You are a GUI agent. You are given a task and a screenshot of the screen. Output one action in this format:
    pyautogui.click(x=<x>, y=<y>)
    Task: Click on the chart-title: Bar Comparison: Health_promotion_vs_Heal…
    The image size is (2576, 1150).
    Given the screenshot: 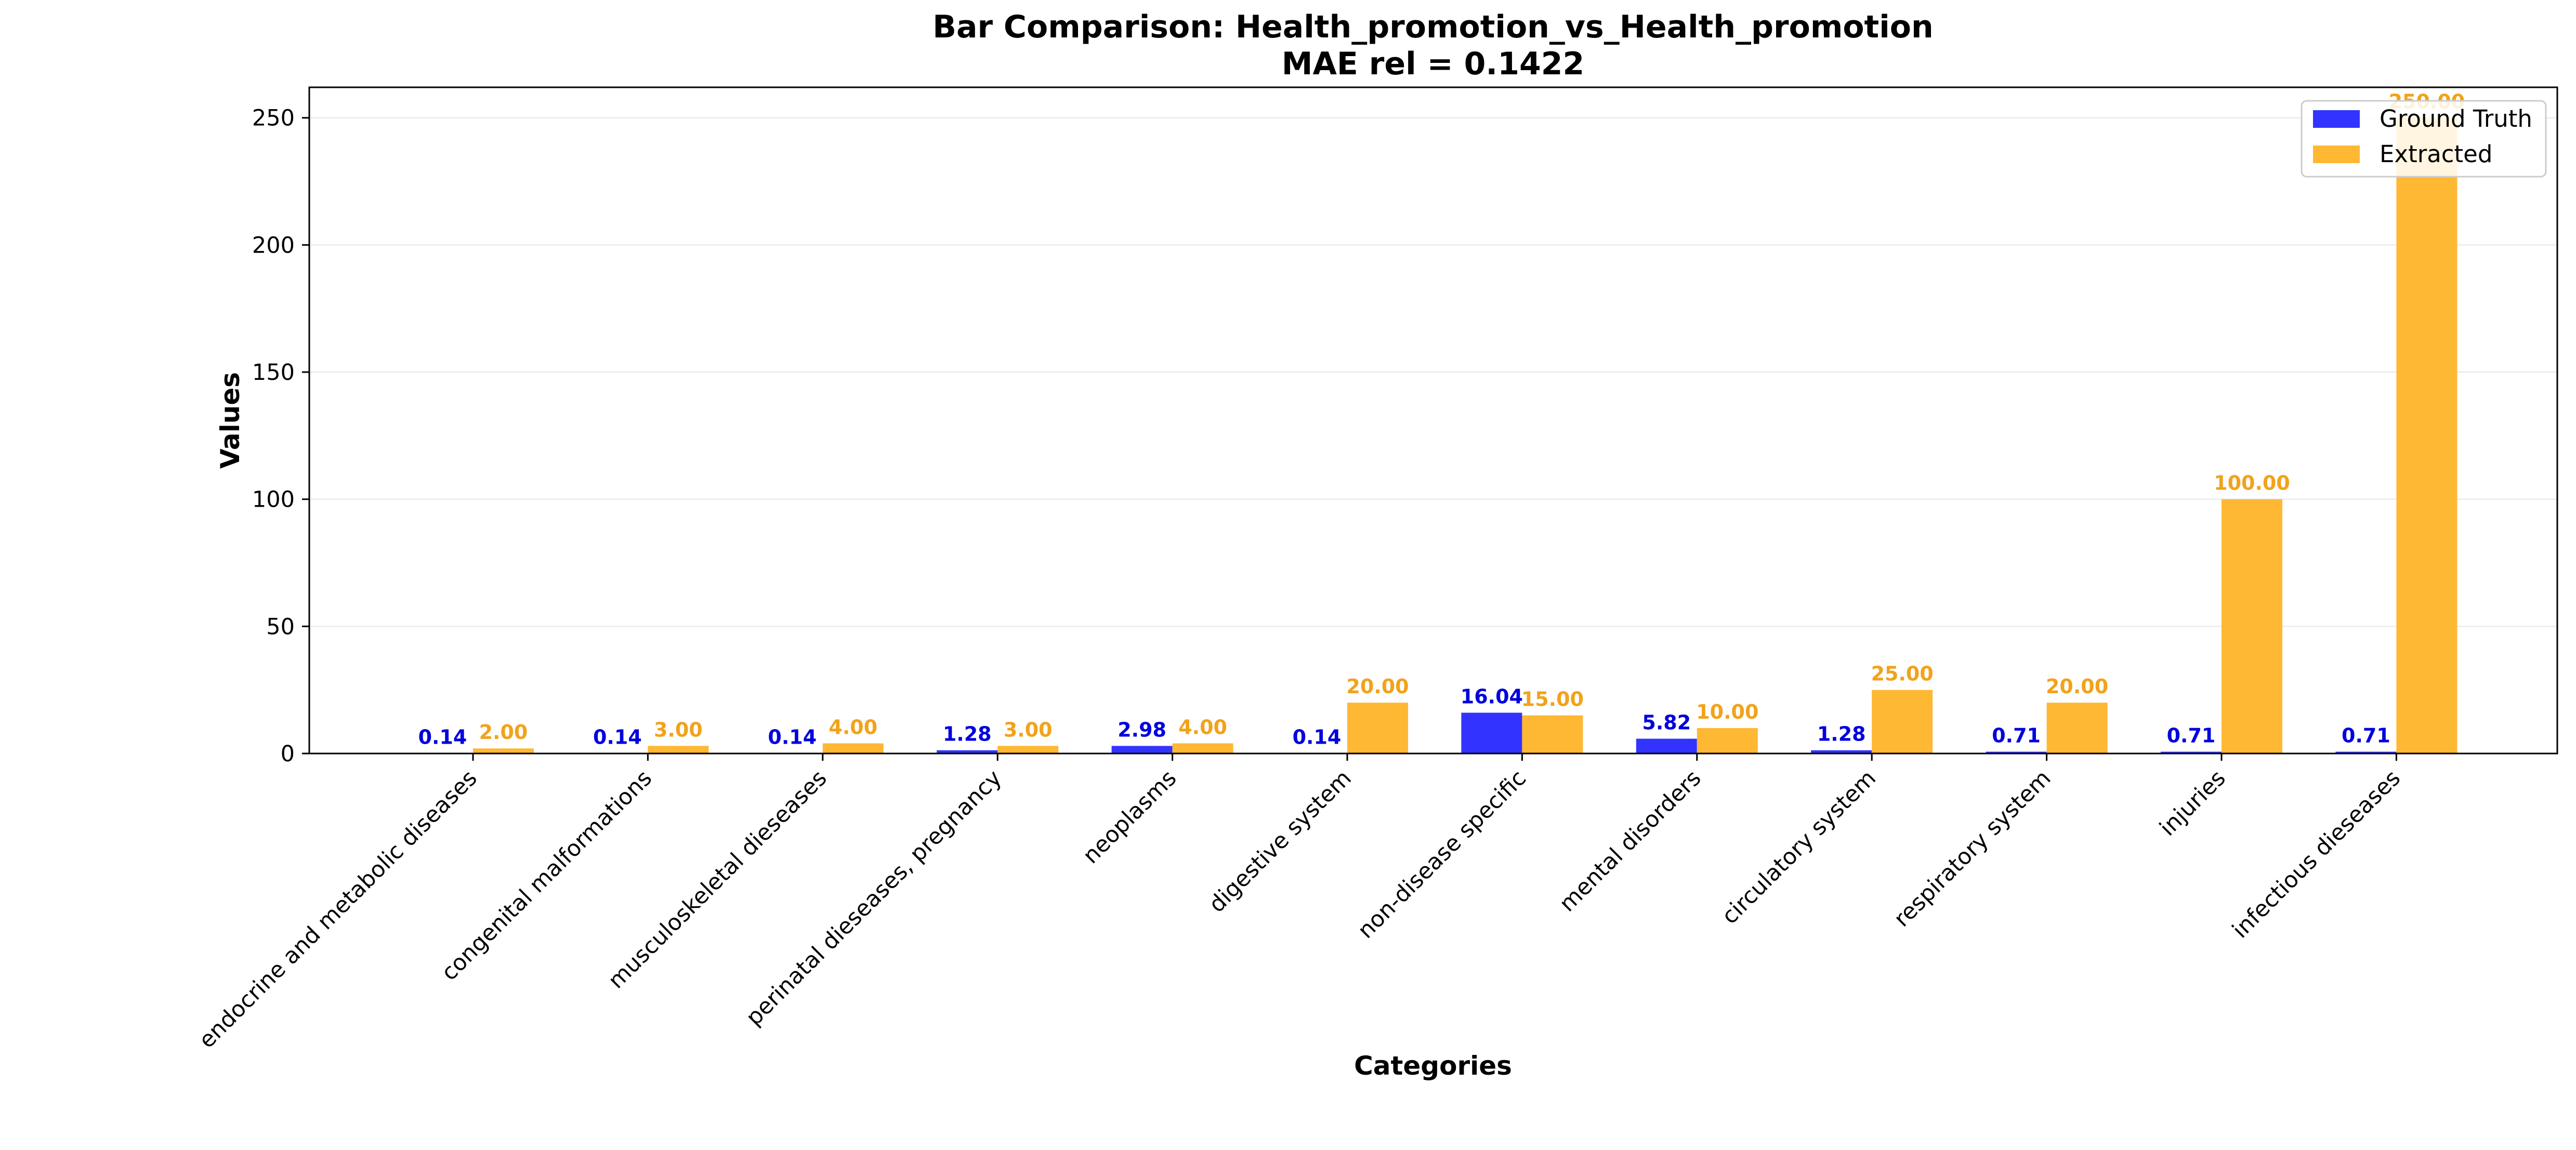 What is the action you would take?
    pyautogui.click(x=1433, y=27)
    